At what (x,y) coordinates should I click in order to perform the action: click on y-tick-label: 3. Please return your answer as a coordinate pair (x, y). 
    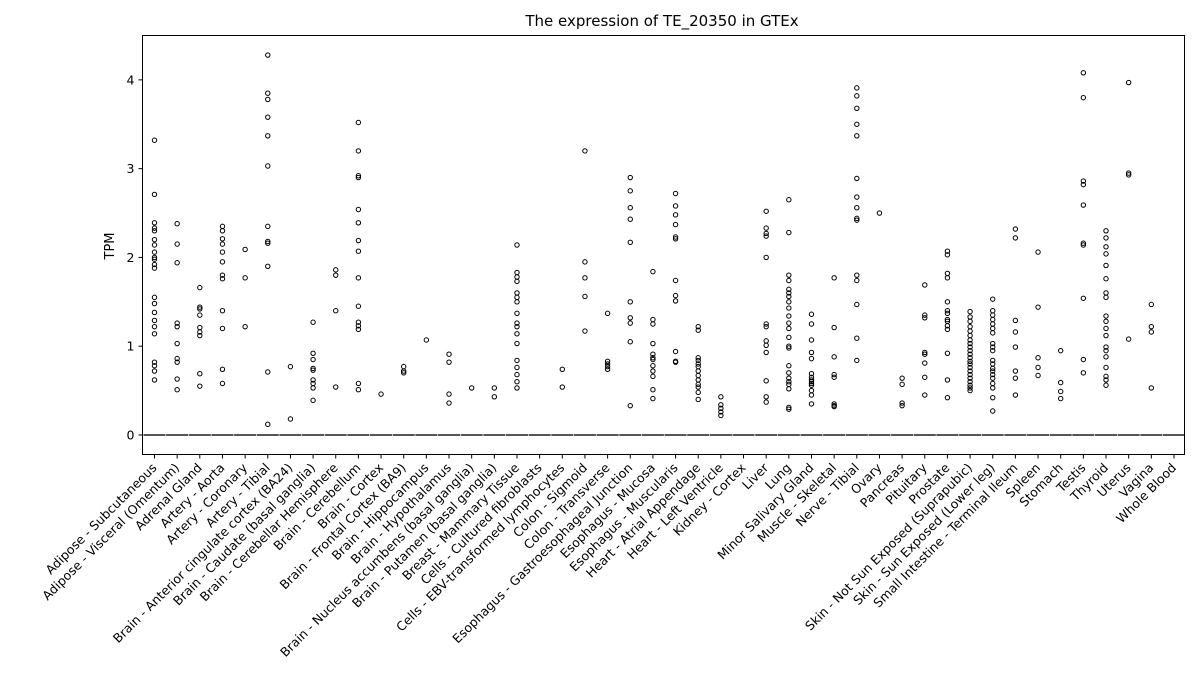
    Looking at the image, I should click on (131, 168).